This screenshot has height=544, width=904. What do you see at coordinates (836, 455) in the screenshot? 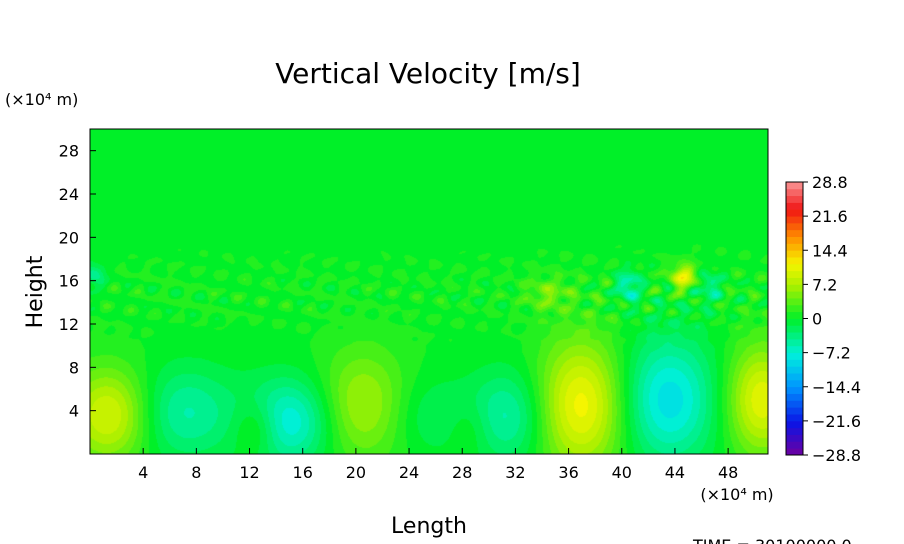
I see `colorbar-label: −28.8` at bounding box center [836, 455].